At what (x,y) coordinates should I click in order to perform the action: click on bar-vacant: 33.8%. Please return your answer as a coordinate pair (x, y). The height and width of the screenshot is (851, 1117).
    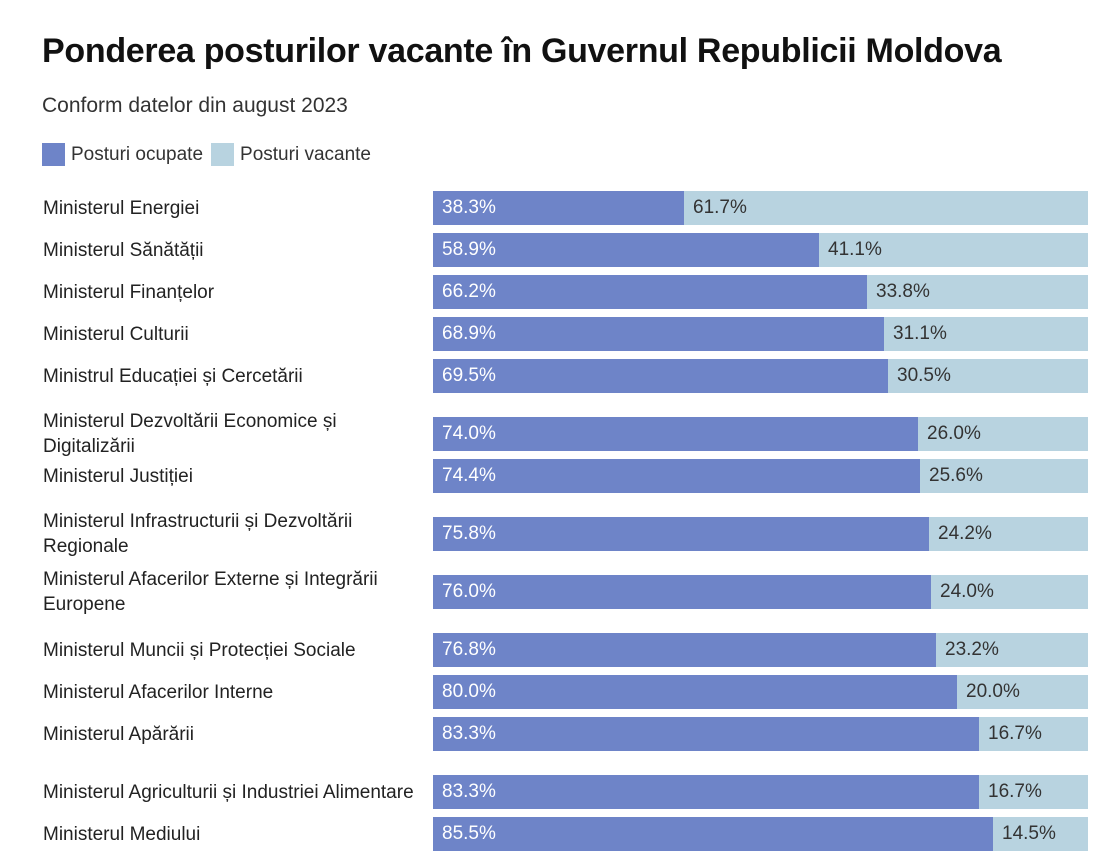
    Looking at the image, I should click on (977, 292).